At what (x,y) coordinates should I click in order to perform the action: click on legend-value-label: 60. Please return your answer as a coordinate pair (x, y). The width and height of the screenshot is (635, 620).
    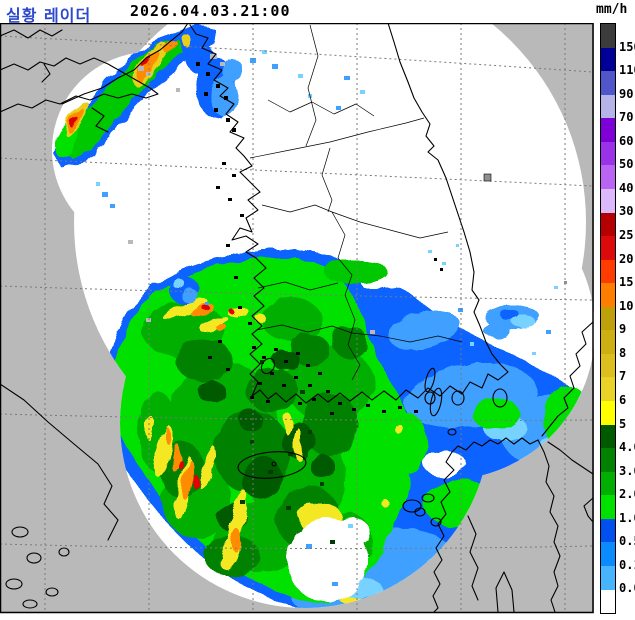
    Looking at the image, I should click on (626, 140).